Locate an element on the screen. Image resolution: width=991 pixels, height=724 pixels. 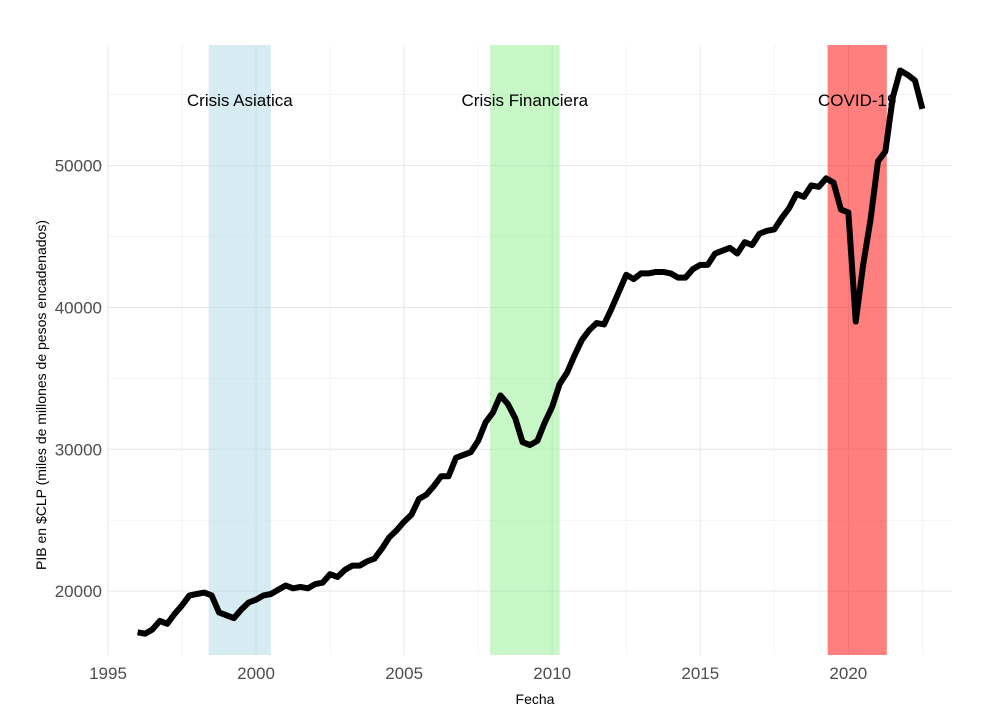
x-tick-label: 2000 is located at coordinates (256, 673).